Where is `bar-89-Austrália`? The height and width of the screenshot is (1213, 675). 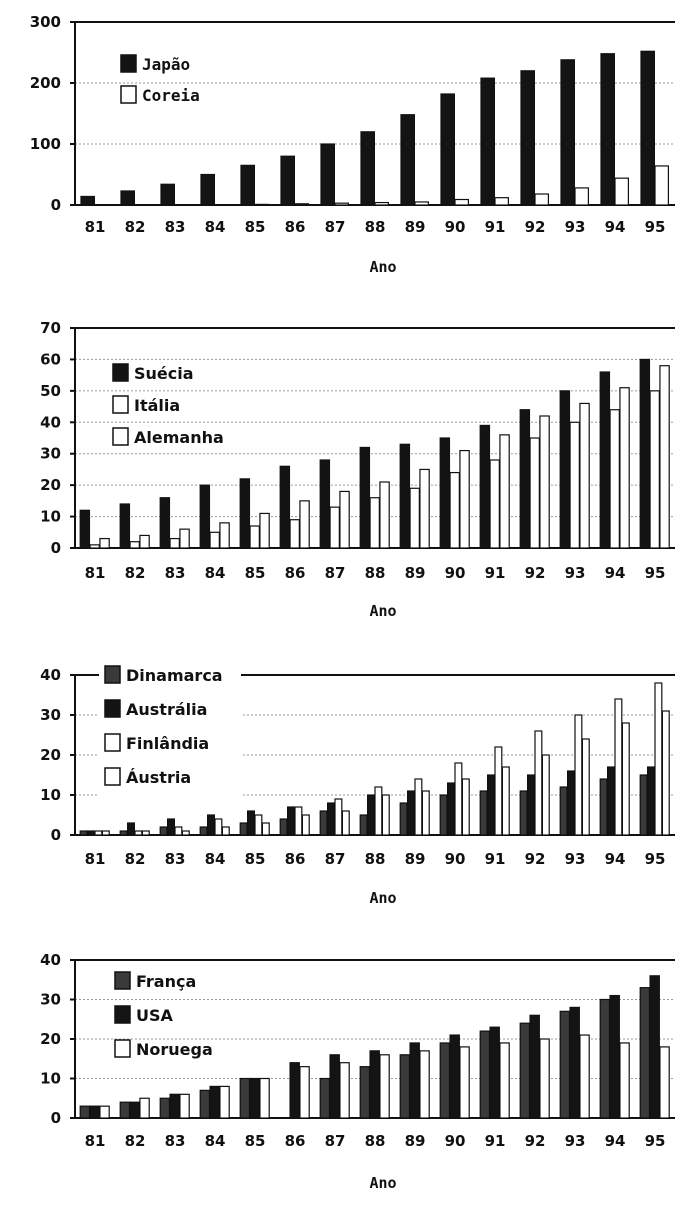 bar-89-Austrália is located at coordinates (411, 813).